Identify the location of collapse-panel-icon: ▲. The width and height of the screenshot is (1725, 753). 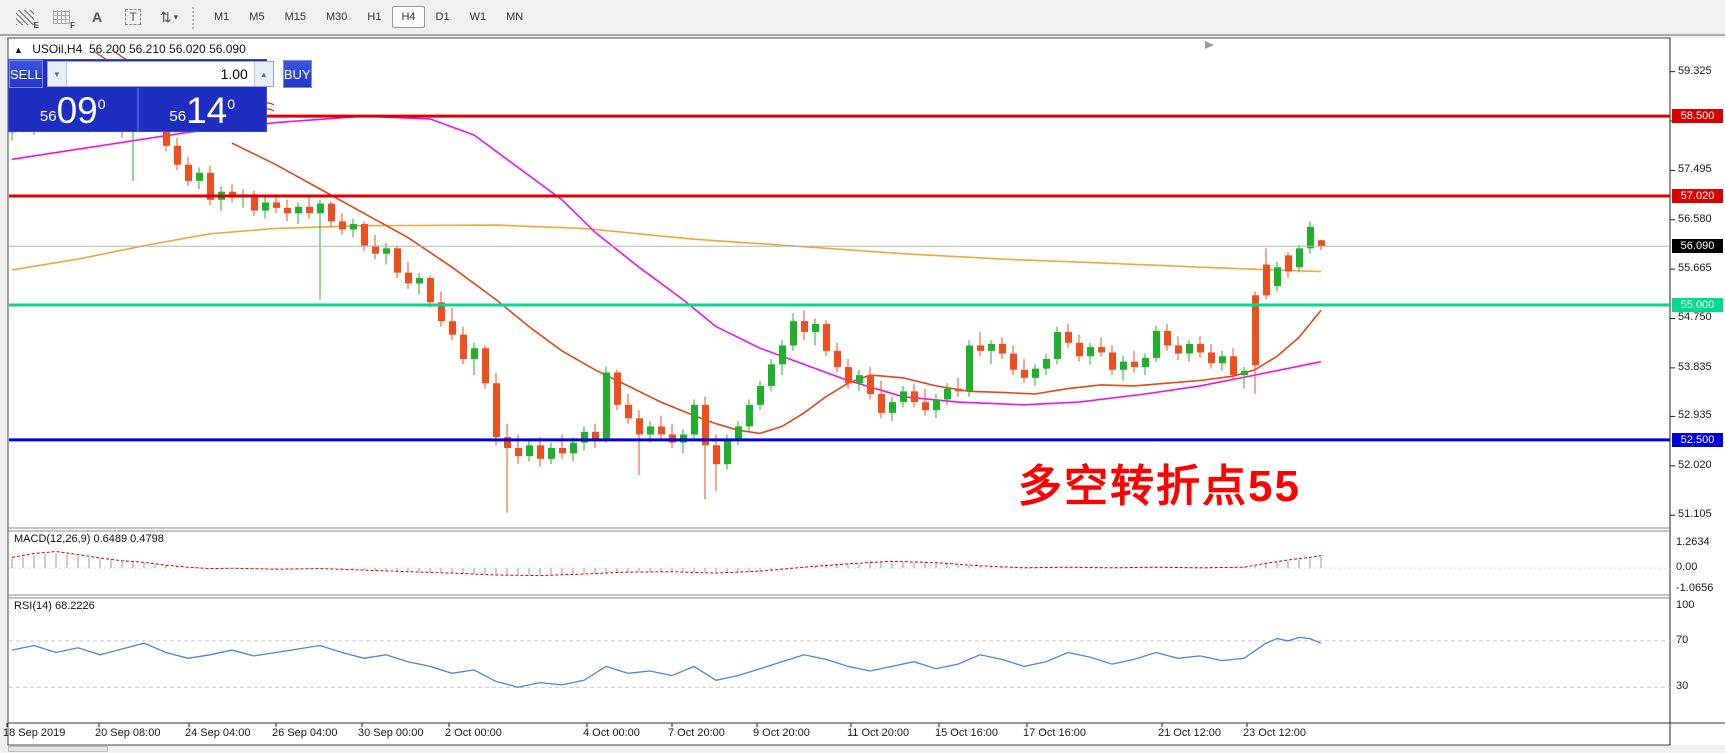
(18, 50).